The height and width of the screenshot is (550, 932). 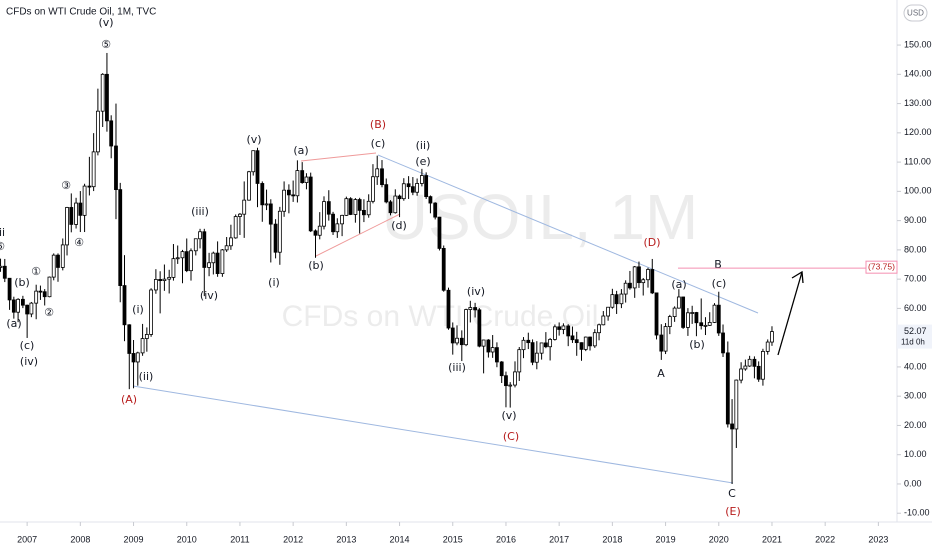 I want to click on last-price-box, so click(x=914, y=336).